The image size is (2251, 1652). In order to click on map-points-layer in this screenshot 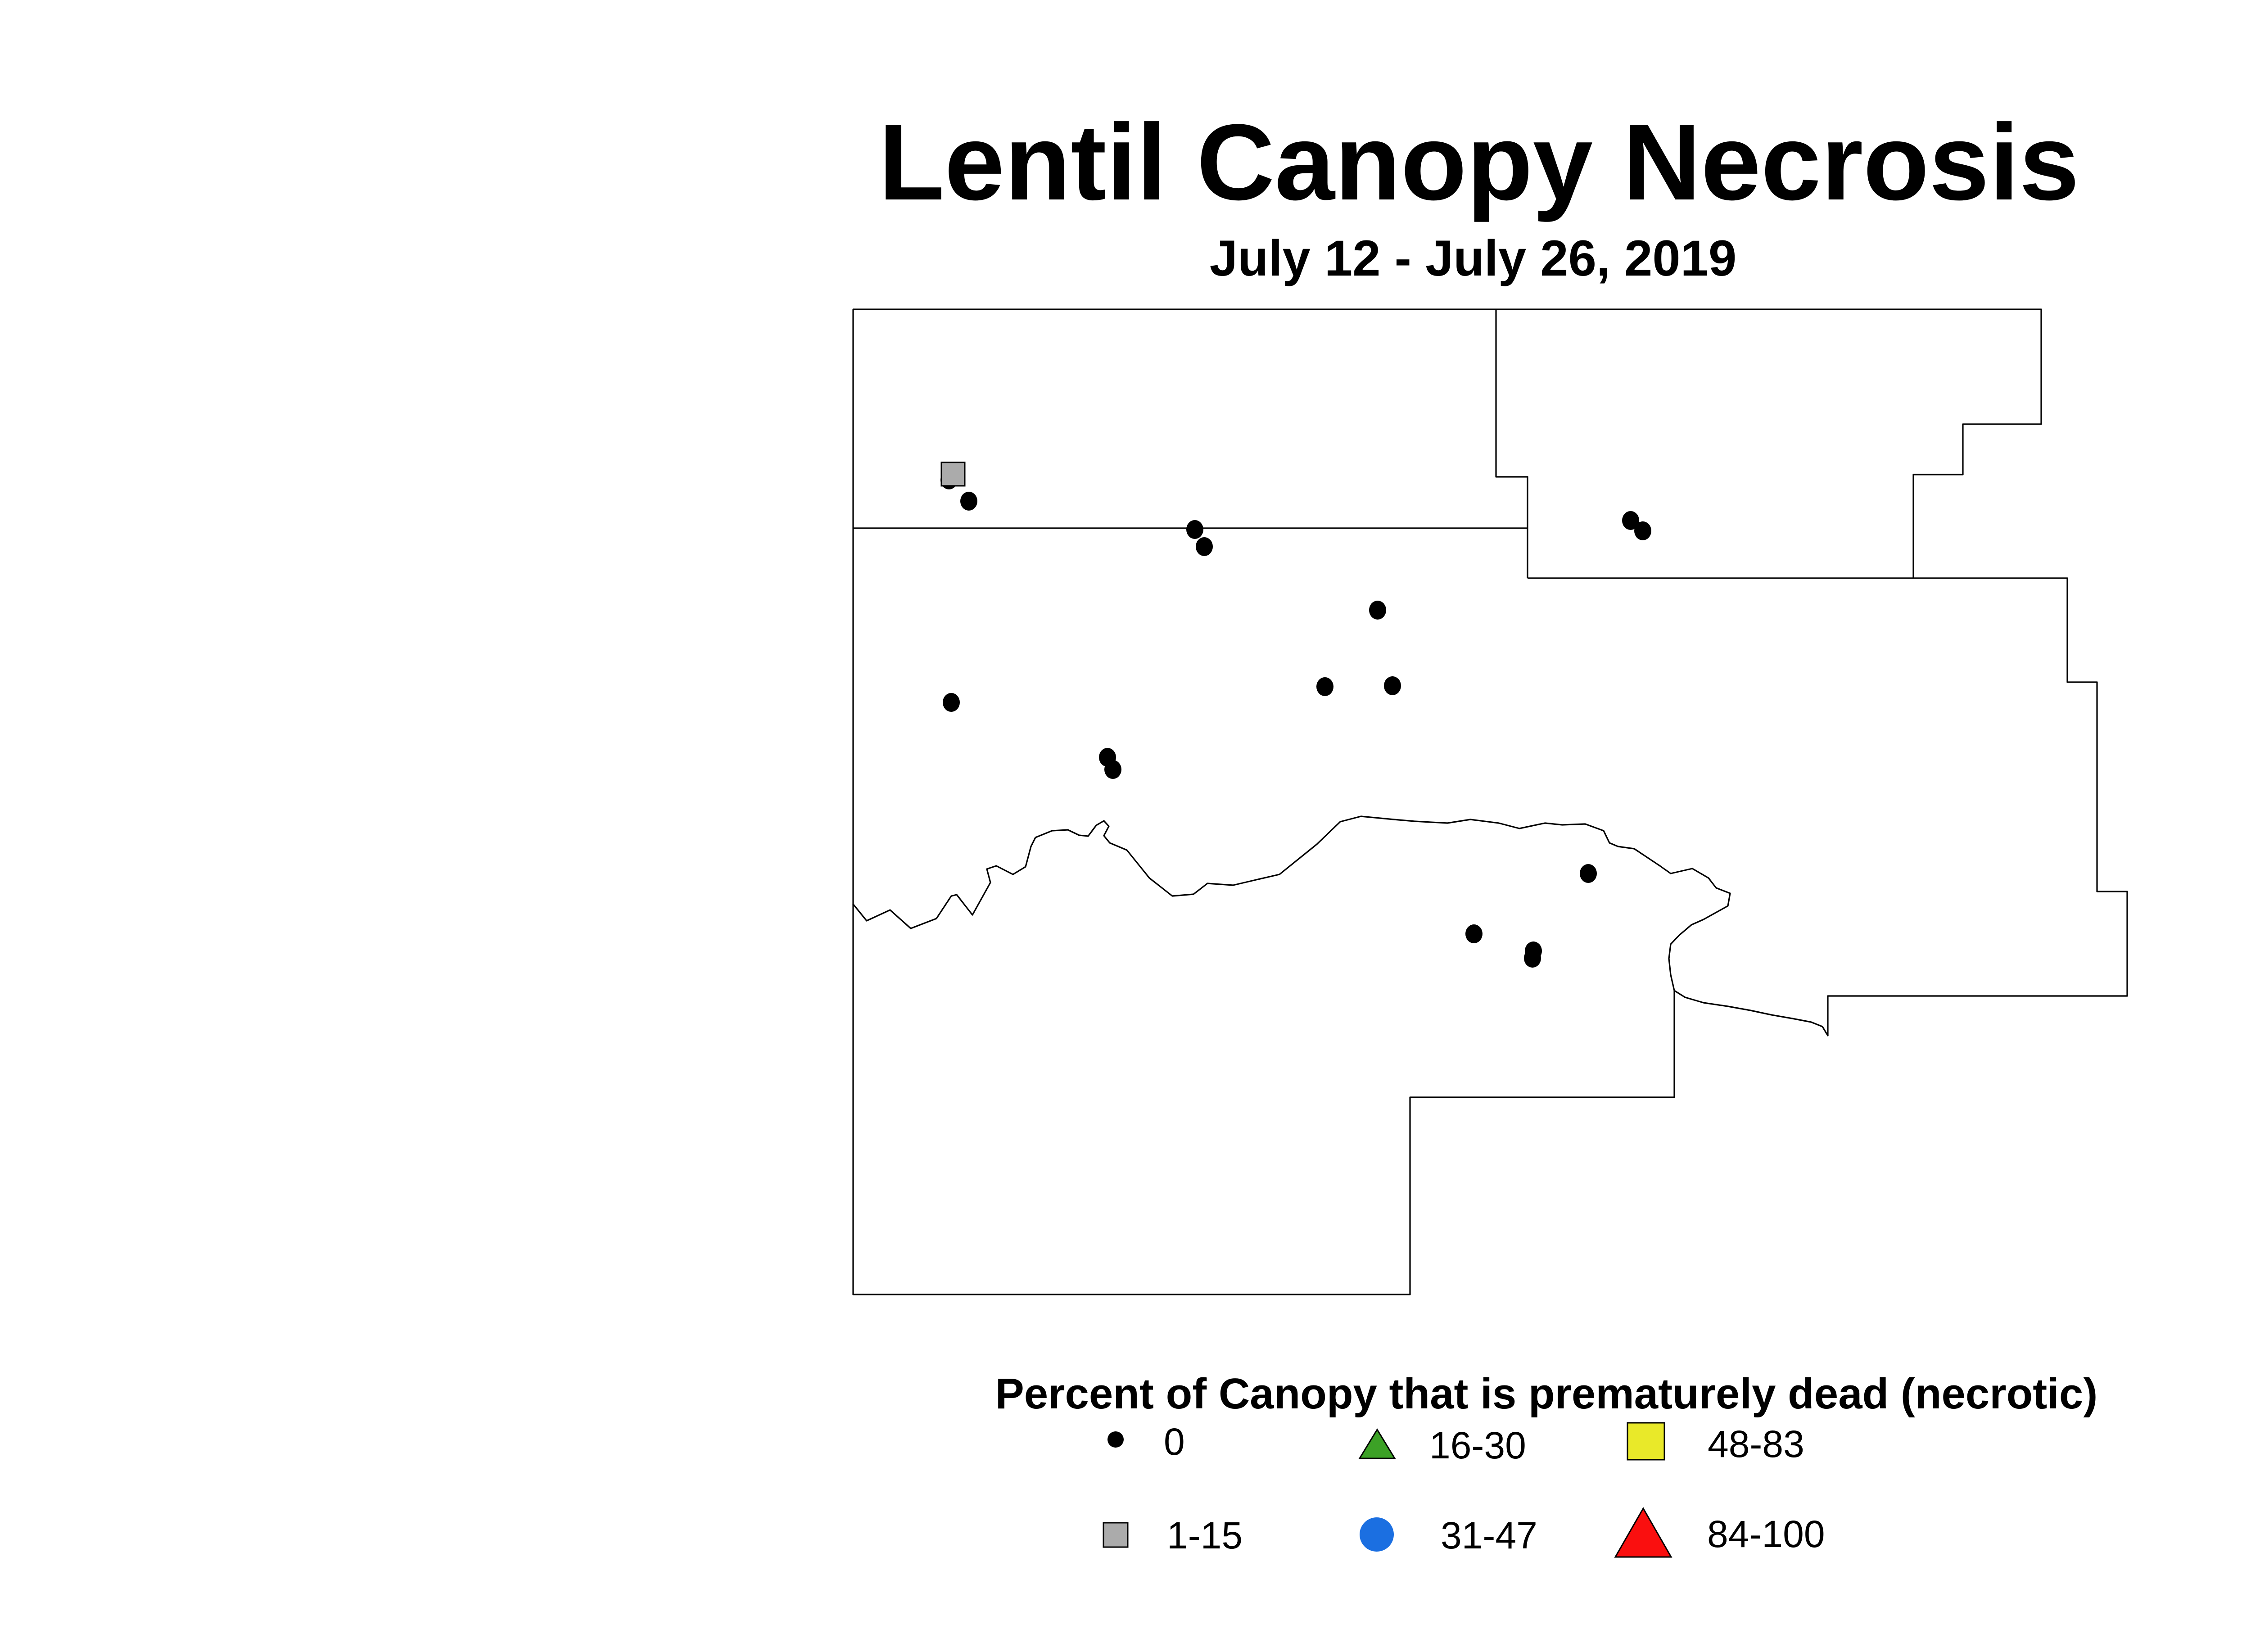, I will do `click(1296, 715)`.